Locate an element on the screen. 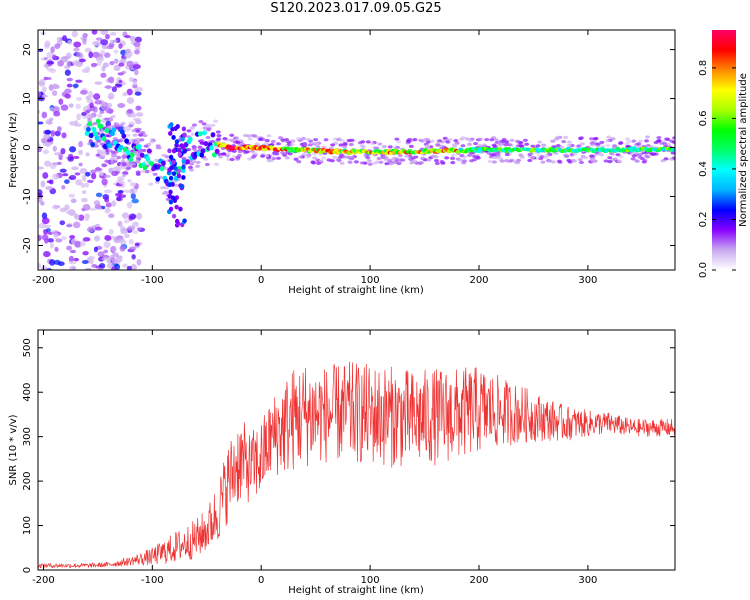  x-tick-label: -200 is located at coordinates (43, 280).